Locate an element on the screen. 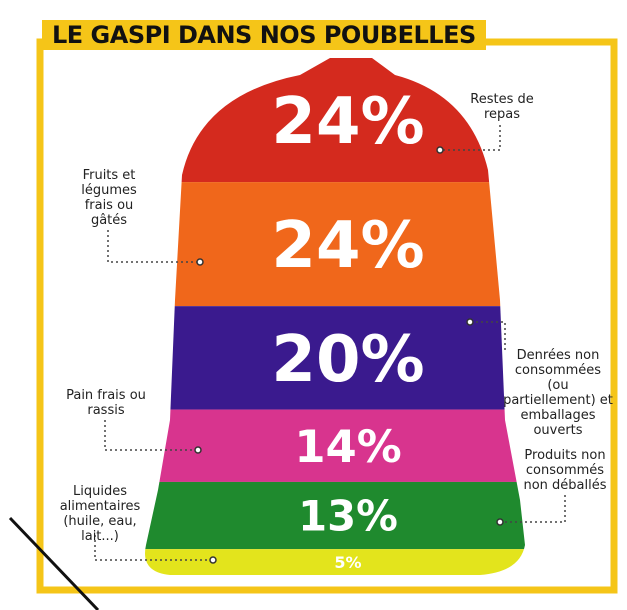 The width and height of the screenshot is (627, 610). corner-stroke is located at coordinates (54, 563).